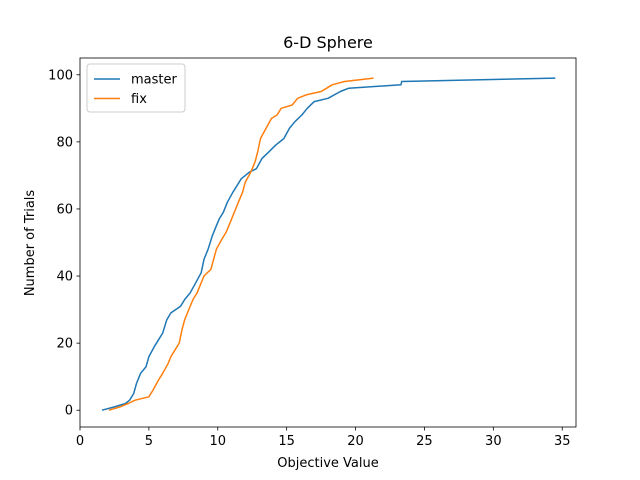  What do you see at coordinates (286, 441) in the screenshot?
I see `x-tick-label: 15` at bounding box center [286, 441].